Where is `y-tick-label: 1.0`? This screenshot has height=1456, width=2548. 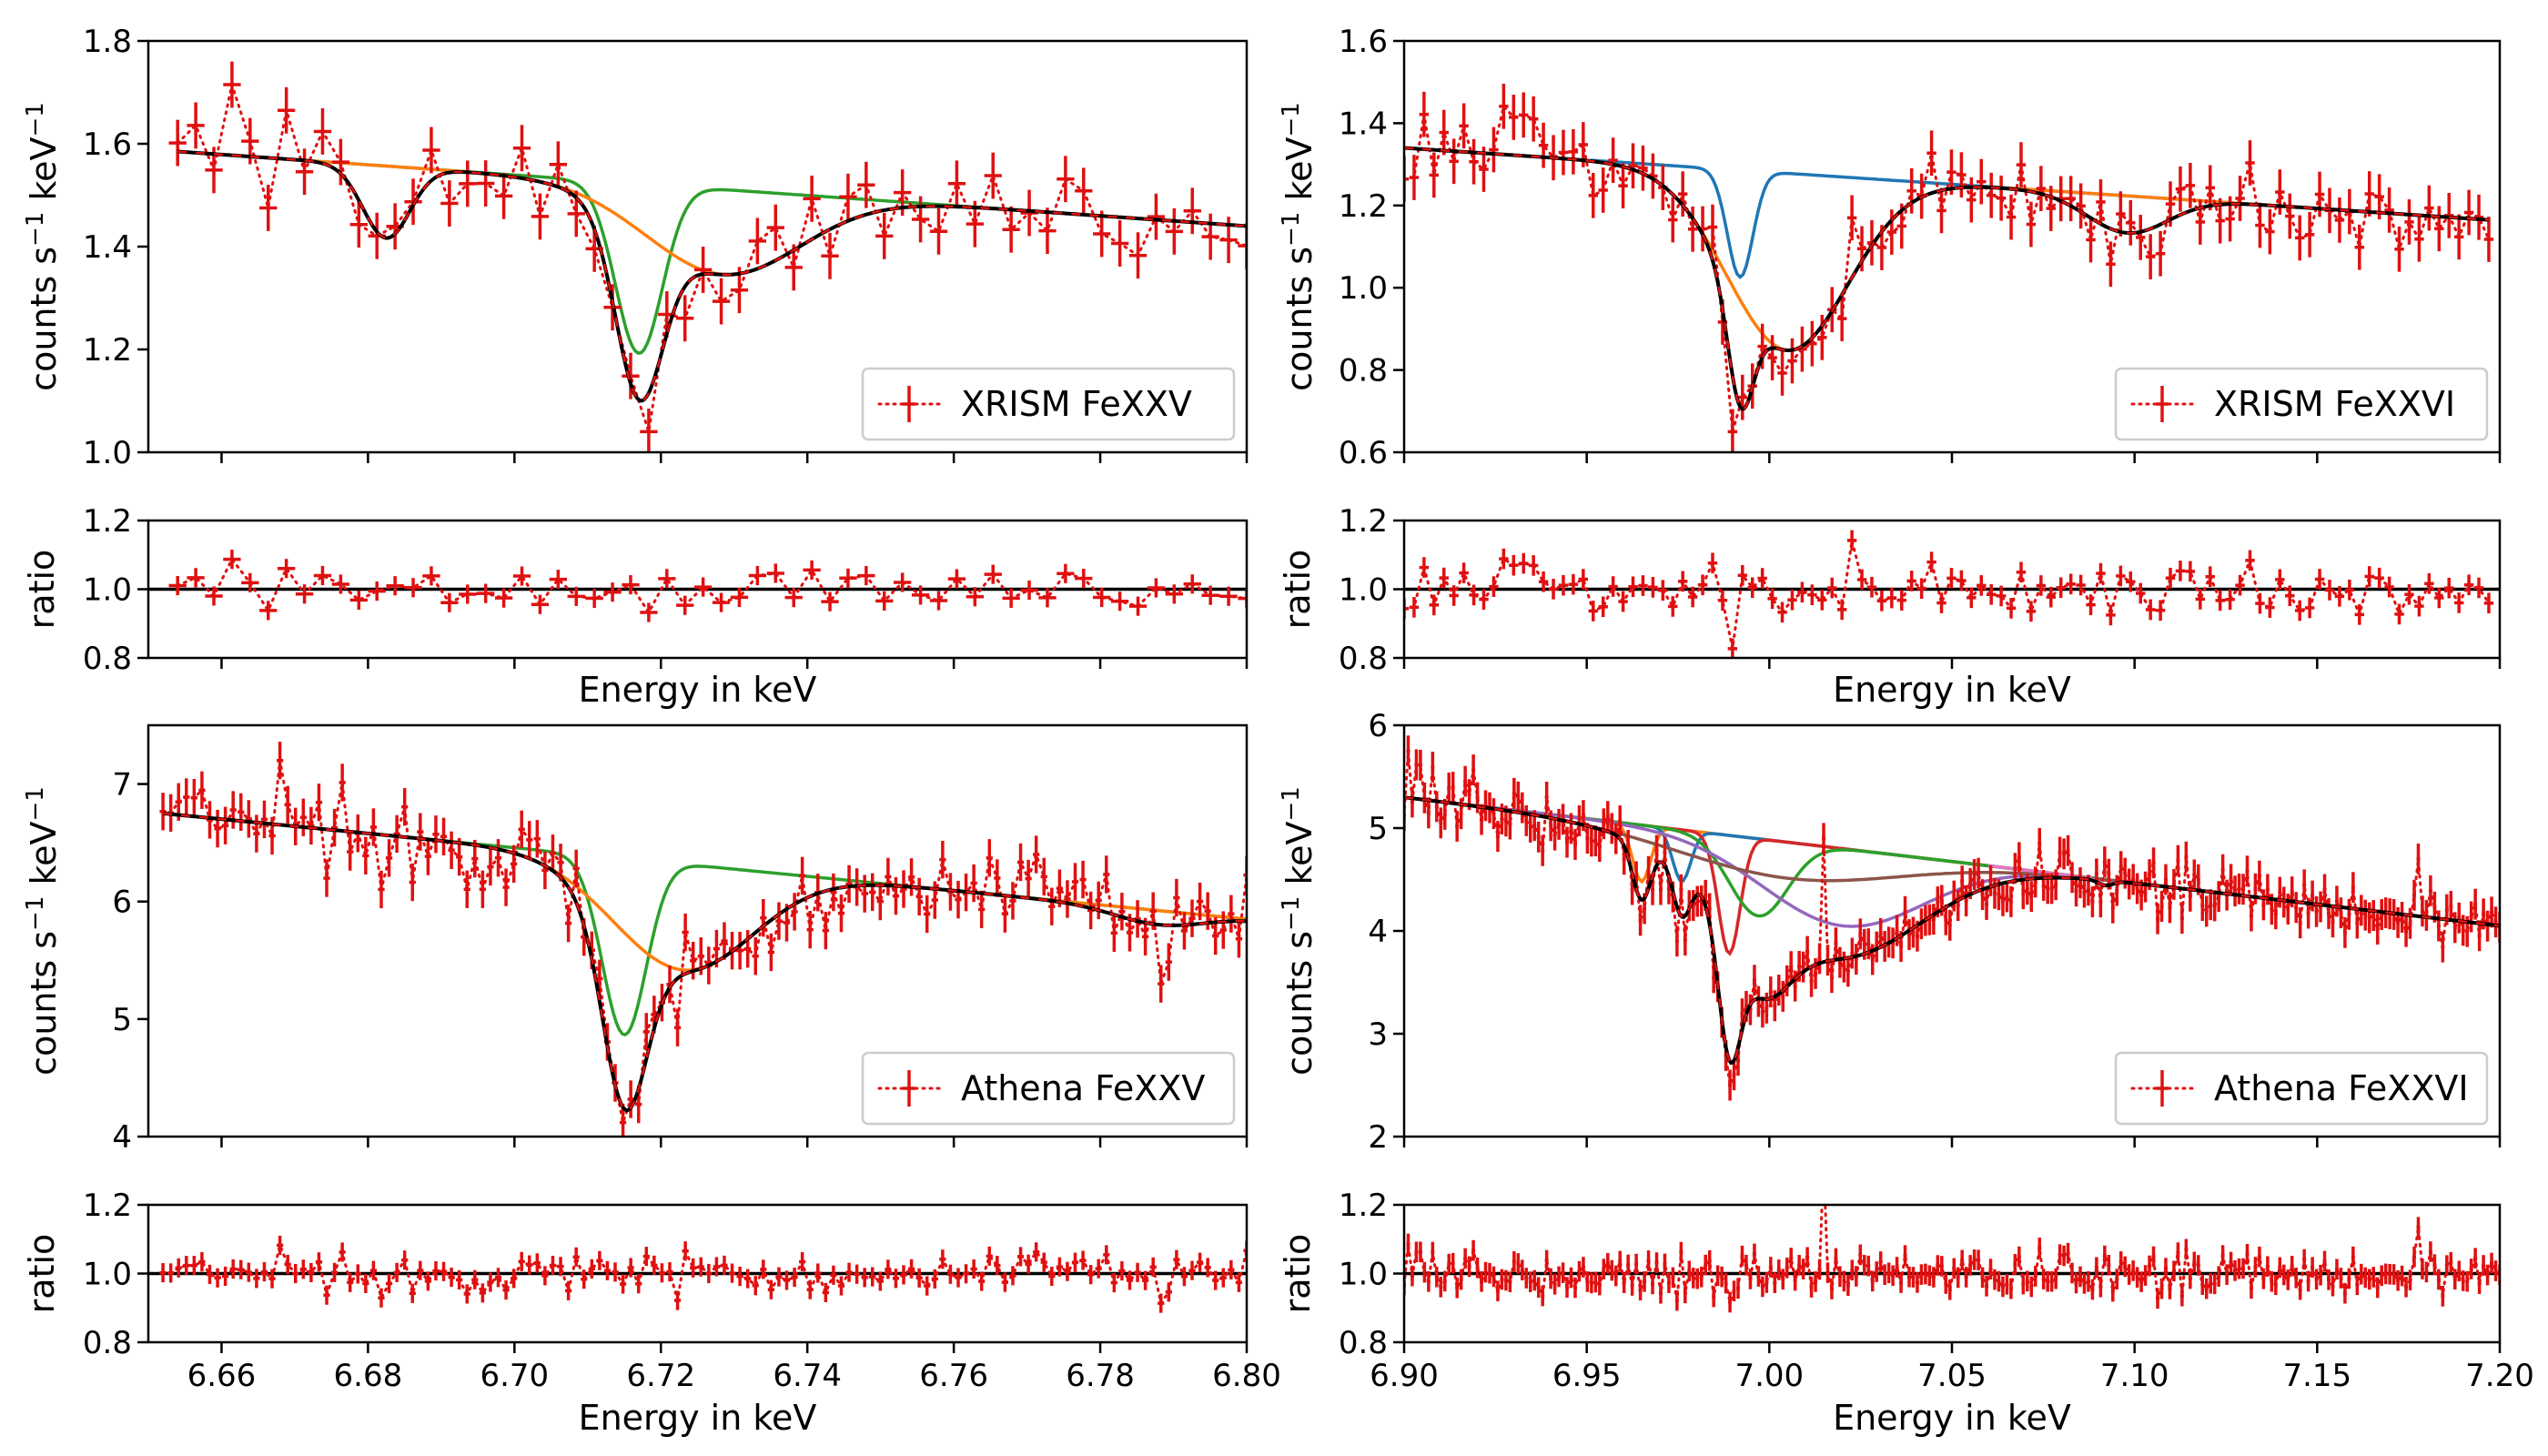 y-tick-label: 1.0 is located at coordinates (1364, 289).